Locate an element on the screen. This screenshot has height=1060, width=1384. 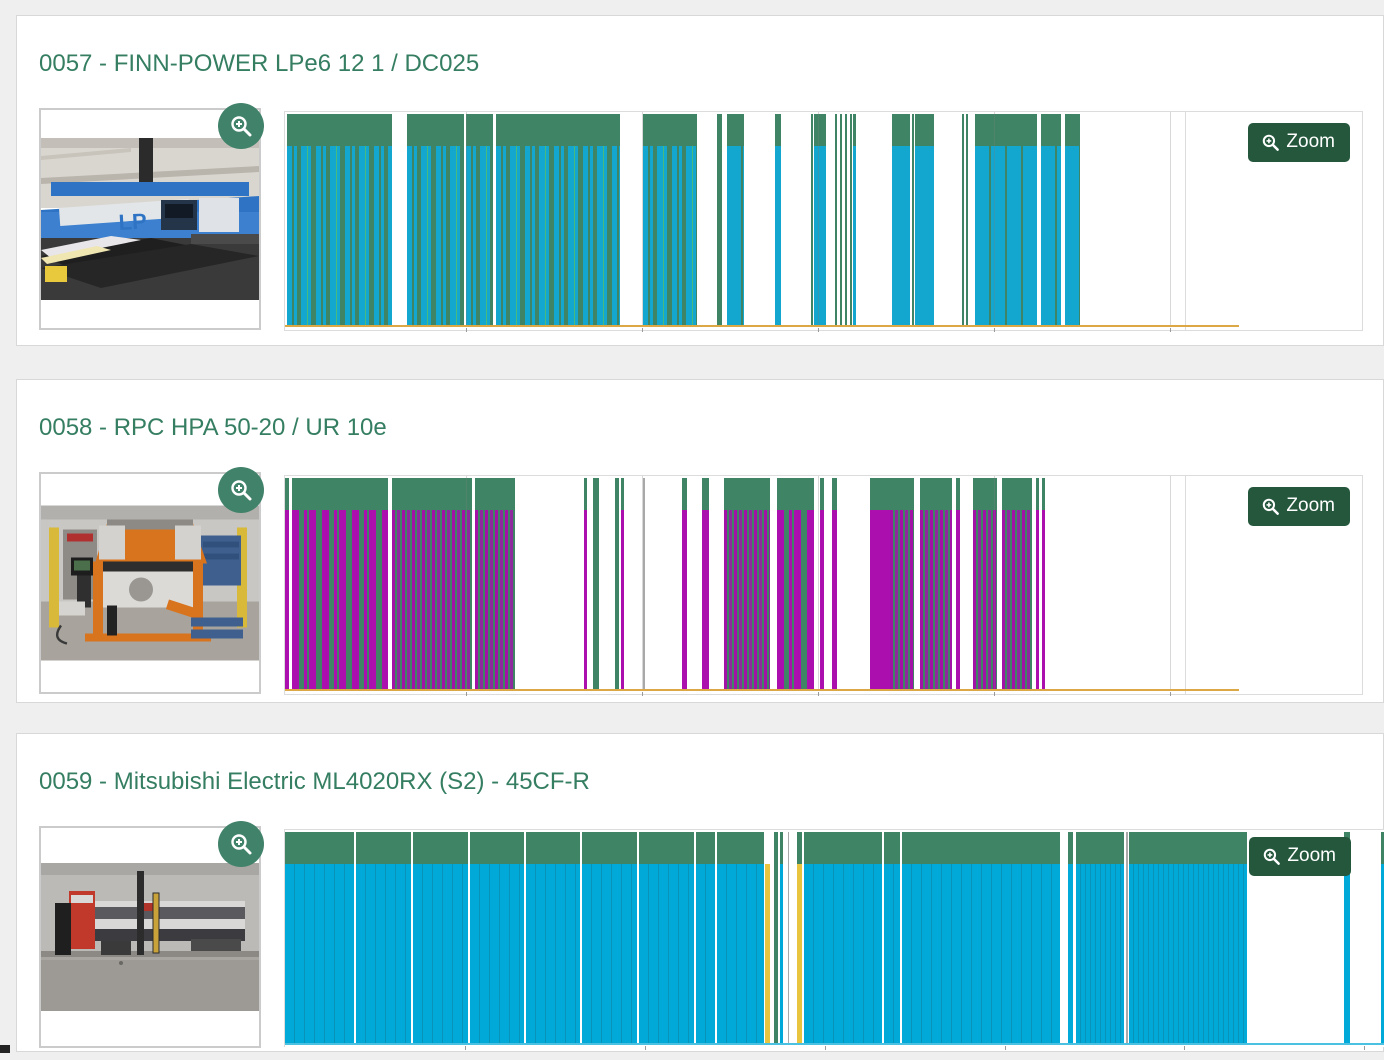
svg-text: LP is located at coordinates (132, 222).